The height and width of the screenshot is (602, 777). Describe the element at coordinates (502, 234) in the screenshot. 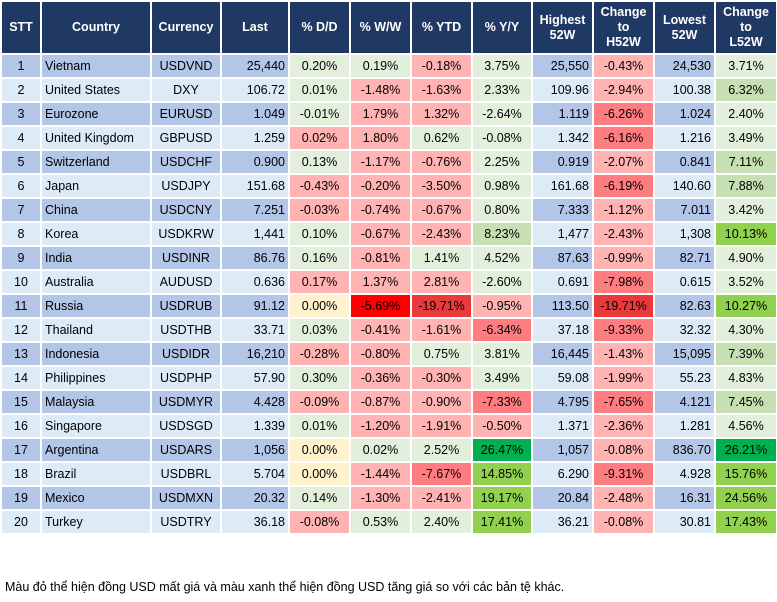

I see `cell-yy: 8.23%` at that location.